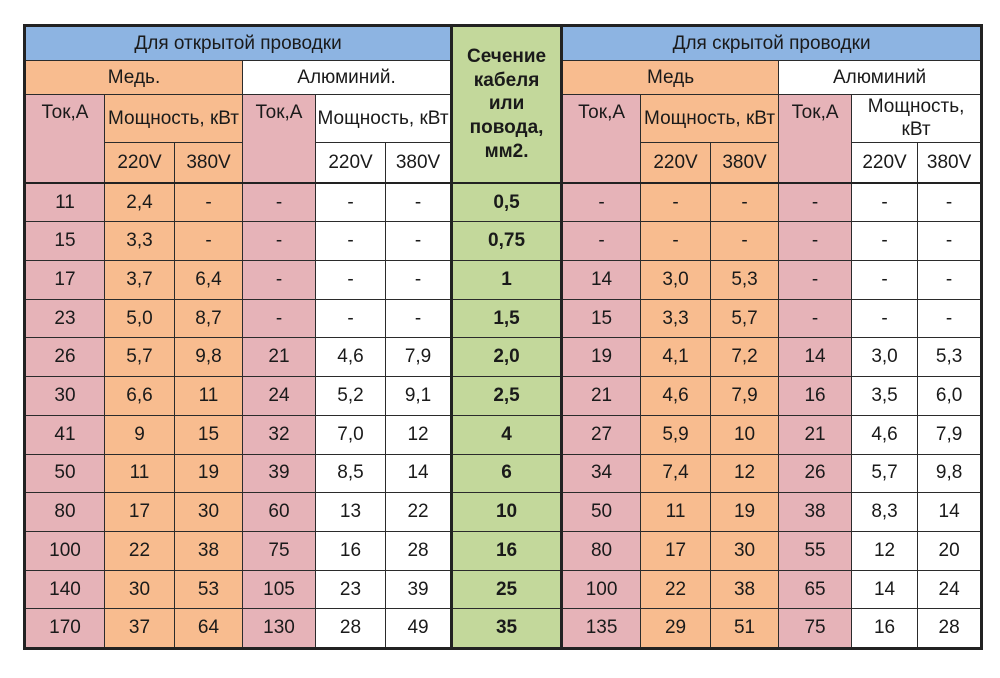 This screenshot has height=678, width=1000. Describe the element at coordinates (347, 77) in the screenshot. I see `open-aluminum-header: Алюминий.` at that location.